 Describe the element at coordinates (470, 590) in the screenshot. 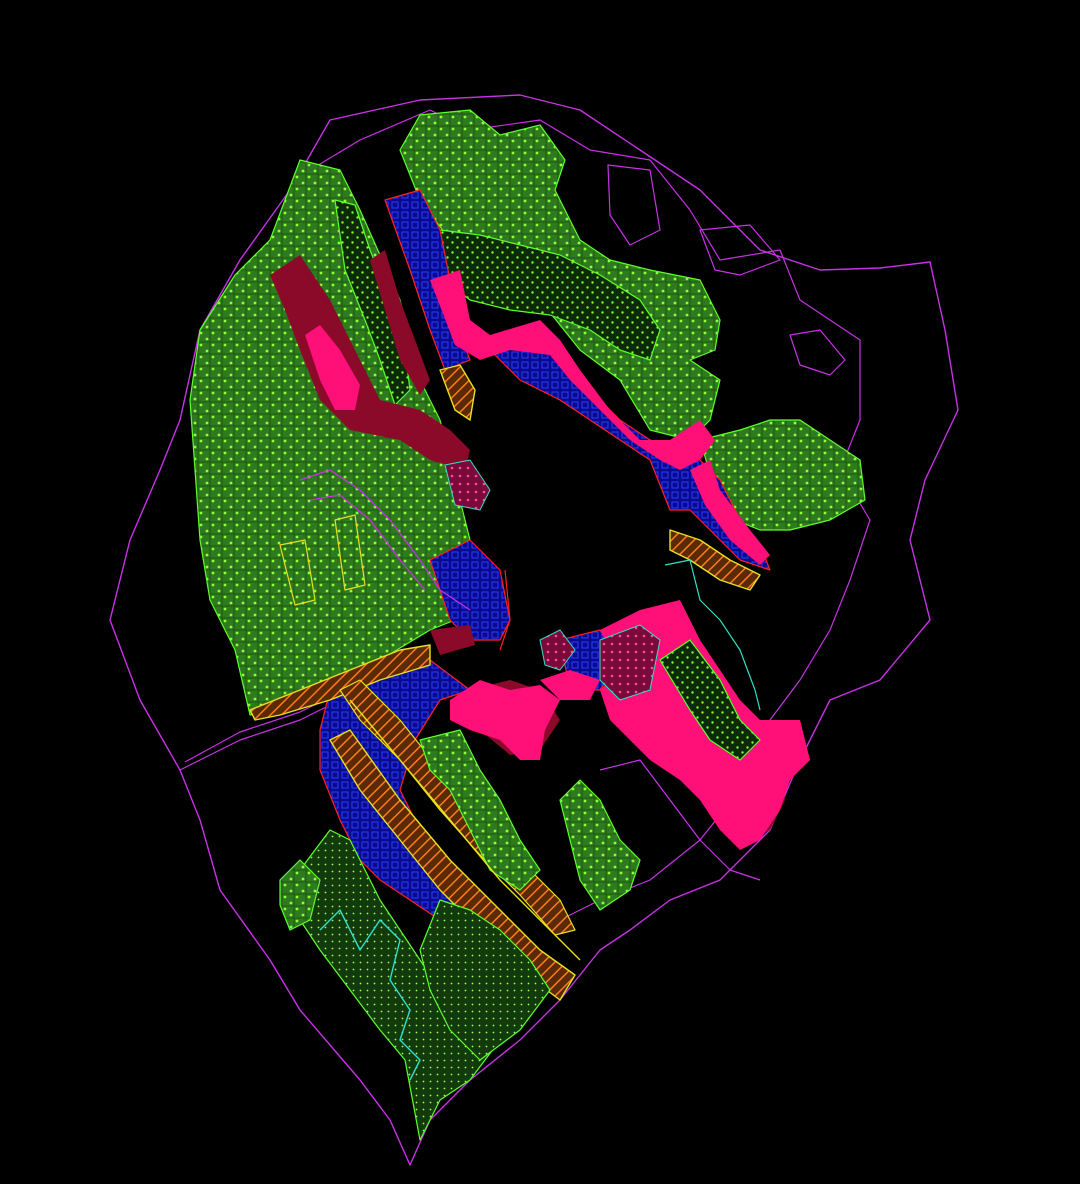

I see `blue-zone-mid` at that location.